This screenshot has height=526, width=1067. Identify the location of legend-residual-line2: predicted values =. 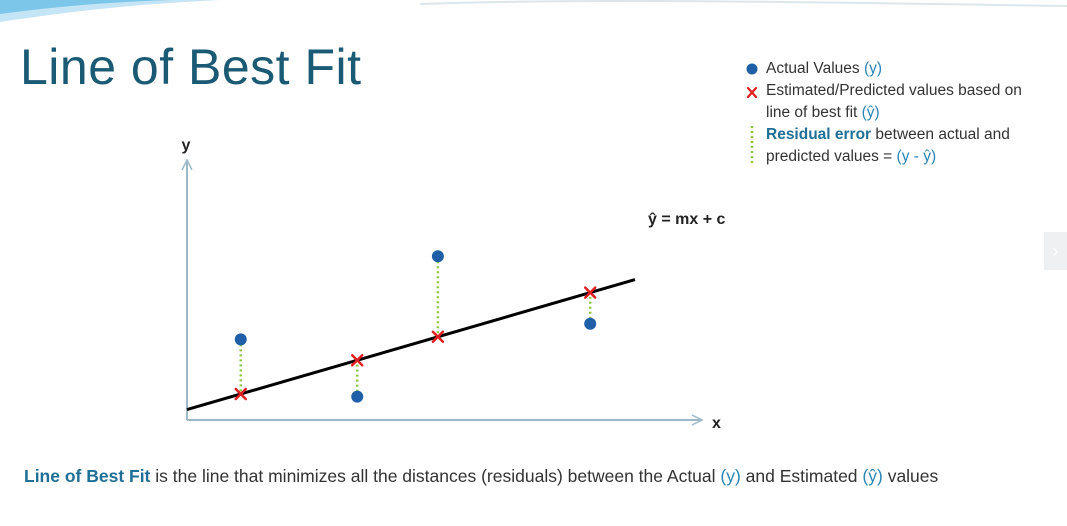
(831, 156).